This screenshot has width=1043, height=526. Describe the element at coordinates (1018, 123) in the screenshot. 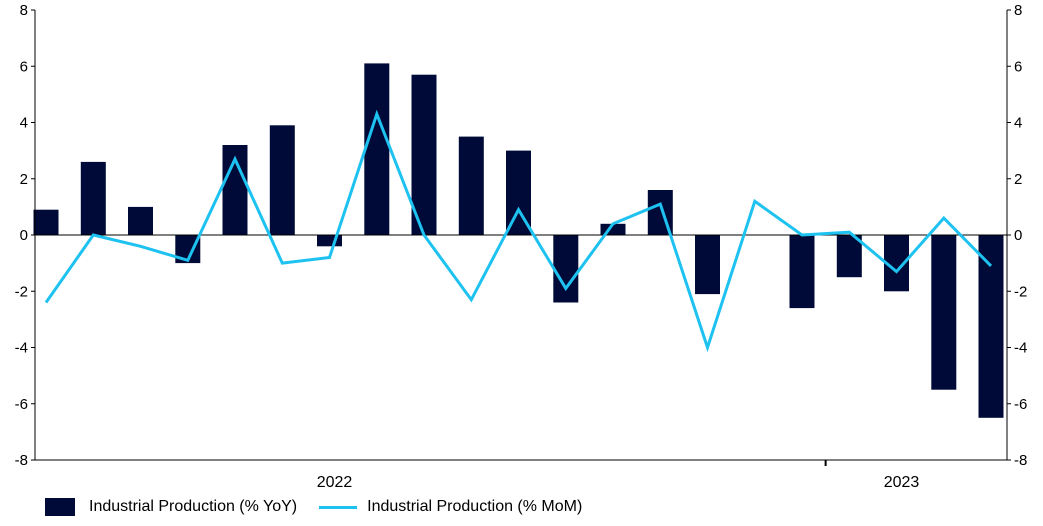

I see `y-tick-label-right: 4` at that location.